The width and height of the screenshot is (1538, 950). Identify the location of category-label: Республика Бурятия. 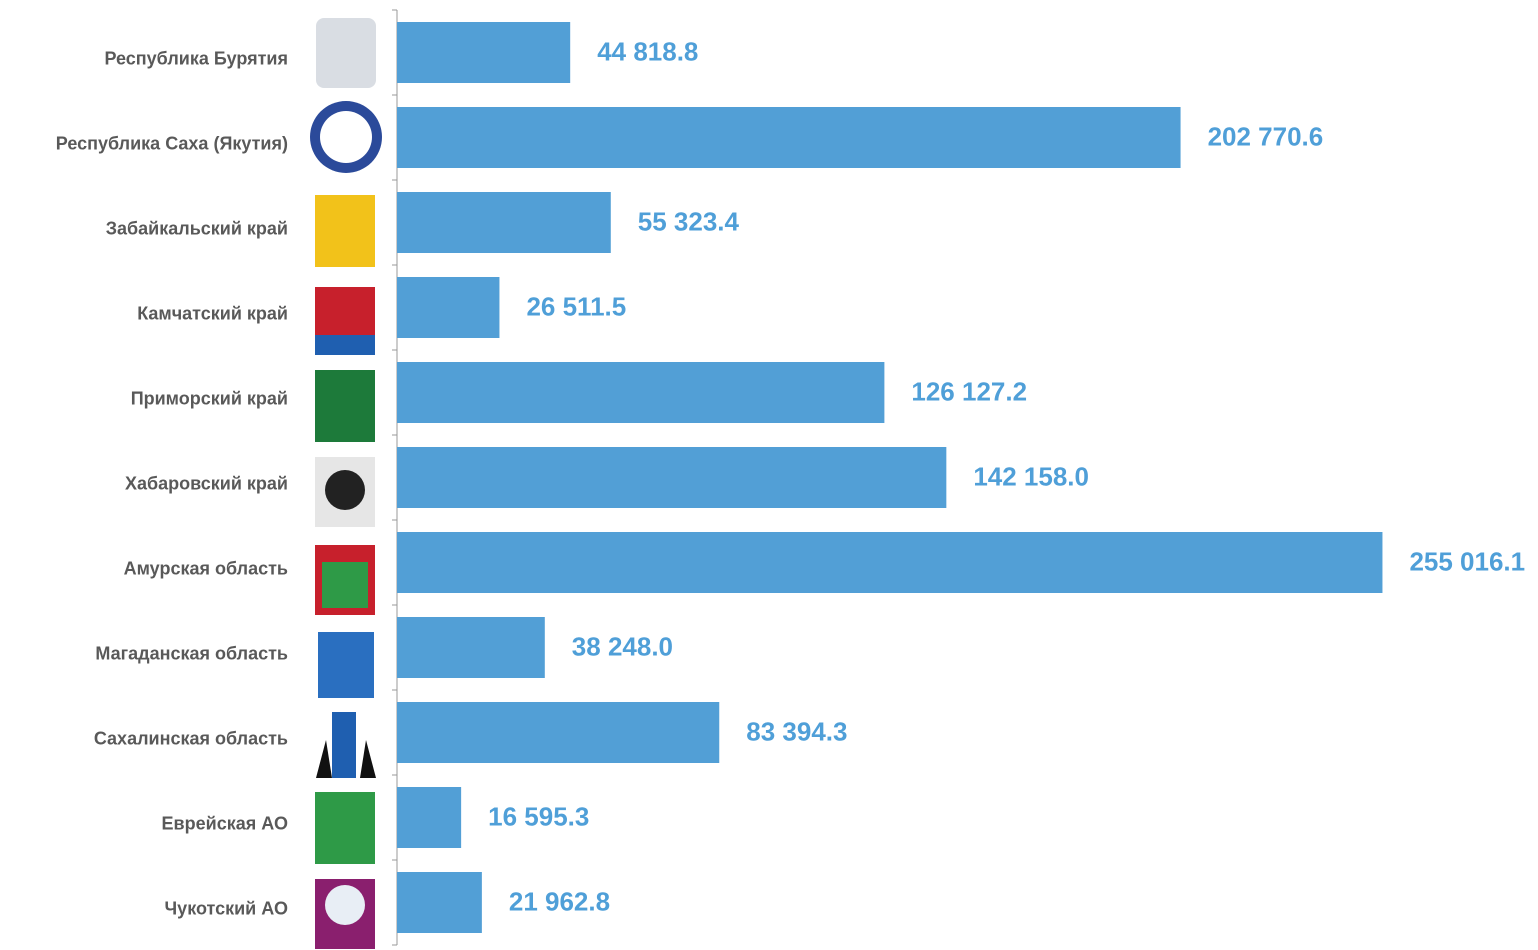
(196, 58).